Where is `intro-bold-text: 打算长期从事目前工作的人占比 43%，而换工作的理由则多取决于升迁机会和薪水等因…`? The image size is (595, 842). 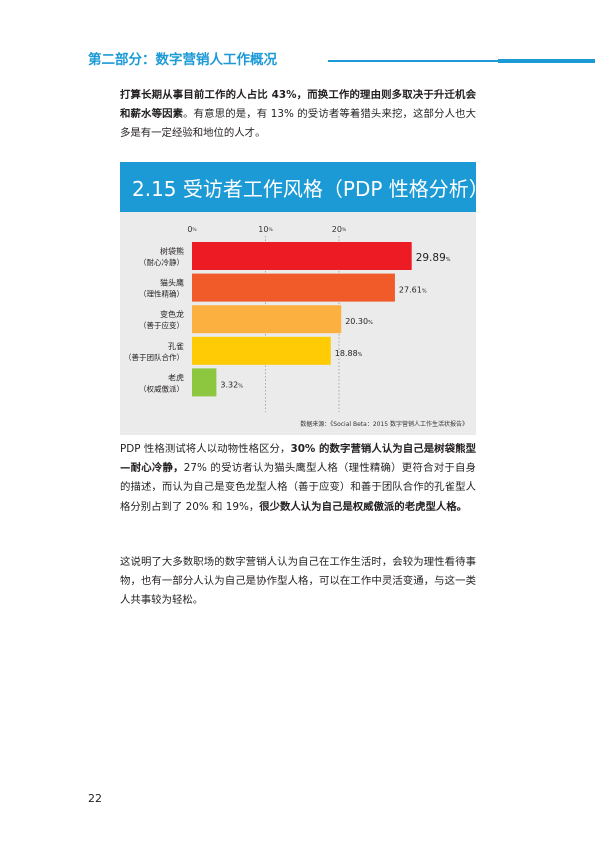 intro-bold-text: 打算长期从事目前工作的人占比 43%，而换工作的理由则多取决于升迁机会和薪水等因… is located at coordinates (298, 105).